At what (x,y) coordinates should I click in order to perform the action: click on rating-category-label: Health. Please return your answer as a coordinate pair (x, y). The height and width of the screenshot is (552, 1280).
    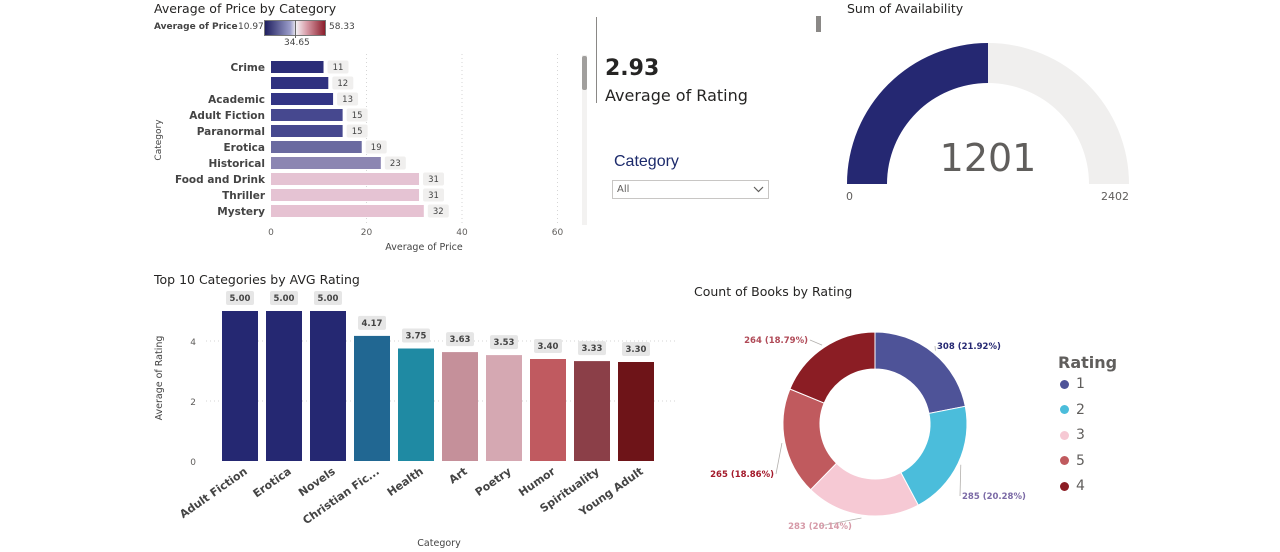
    Looking at the image, I should click on (405, 482).